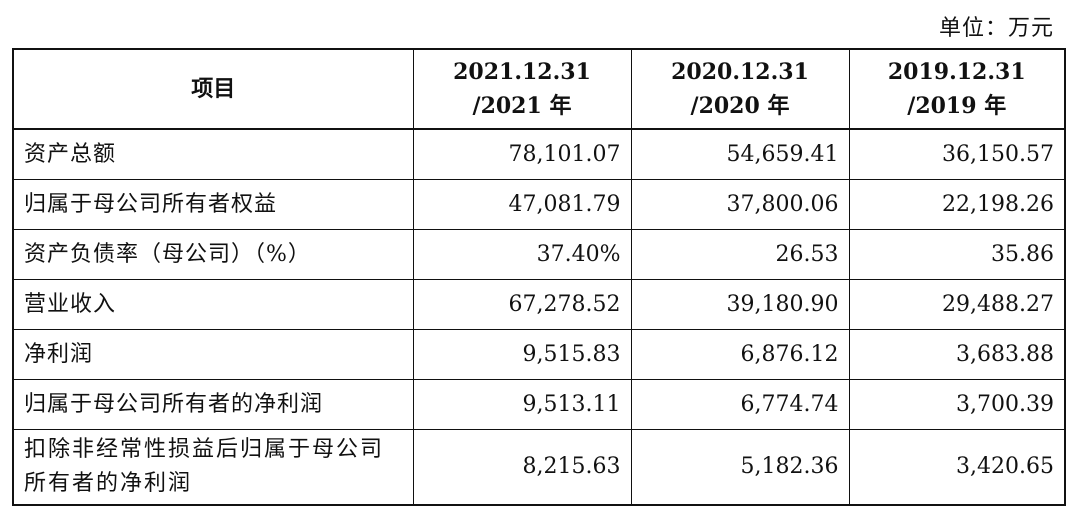 This screenshot has width=1080, height=527. Describe the element at coordinates (957, 254) in the screenshot. I see `cell-2019: 35.86` at that location.